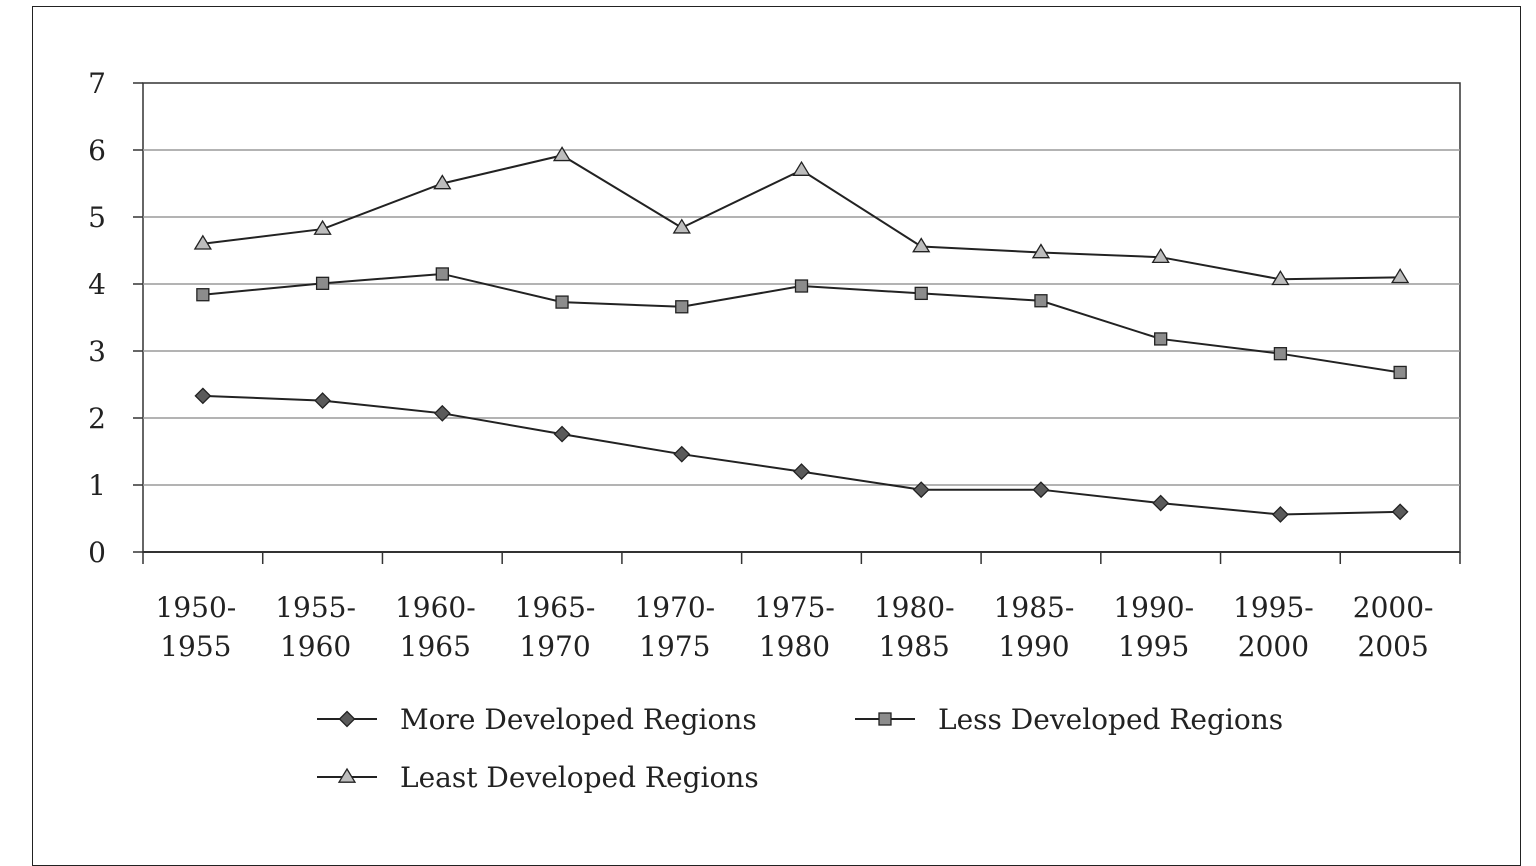 The height and width of the screenshot is (866, 1536). I want to click on y-tick-label: 5, so click(97, 217).